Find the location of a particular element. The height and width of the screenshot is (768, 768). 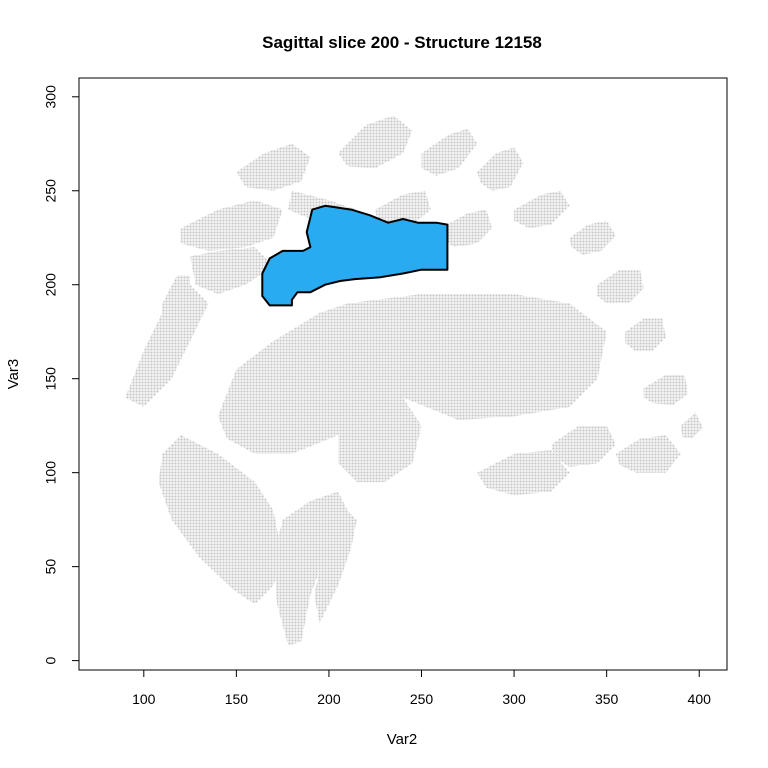

y-axis-label: Var3 is located at coordinates (13, 374).